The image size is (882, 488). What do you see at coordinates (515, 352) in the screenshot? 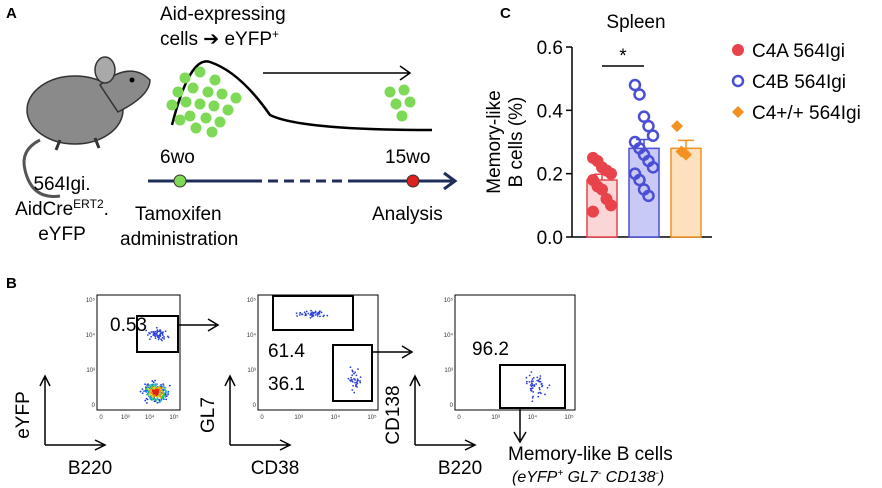
I see `plot-frame` at bounding box center [515, 352].